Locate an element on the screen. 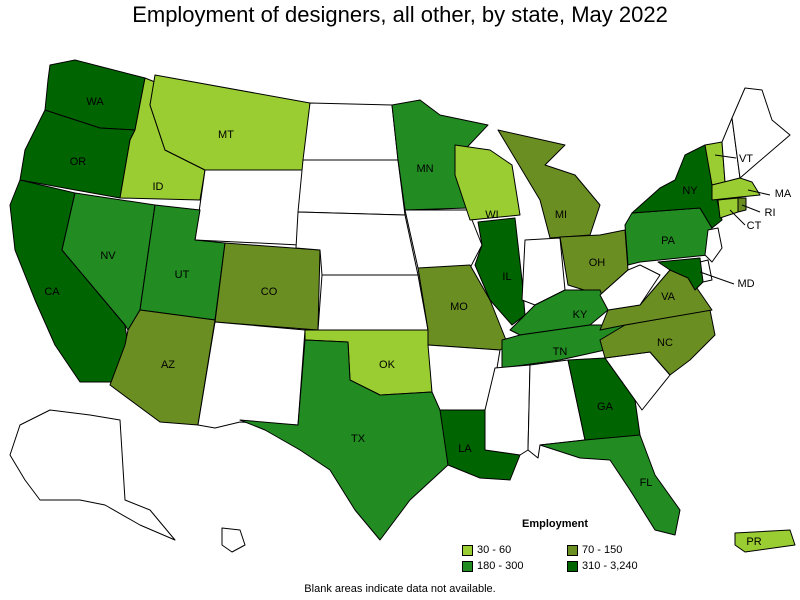 The image size is (800, 600). state-me is located at coordinates (761, 133).